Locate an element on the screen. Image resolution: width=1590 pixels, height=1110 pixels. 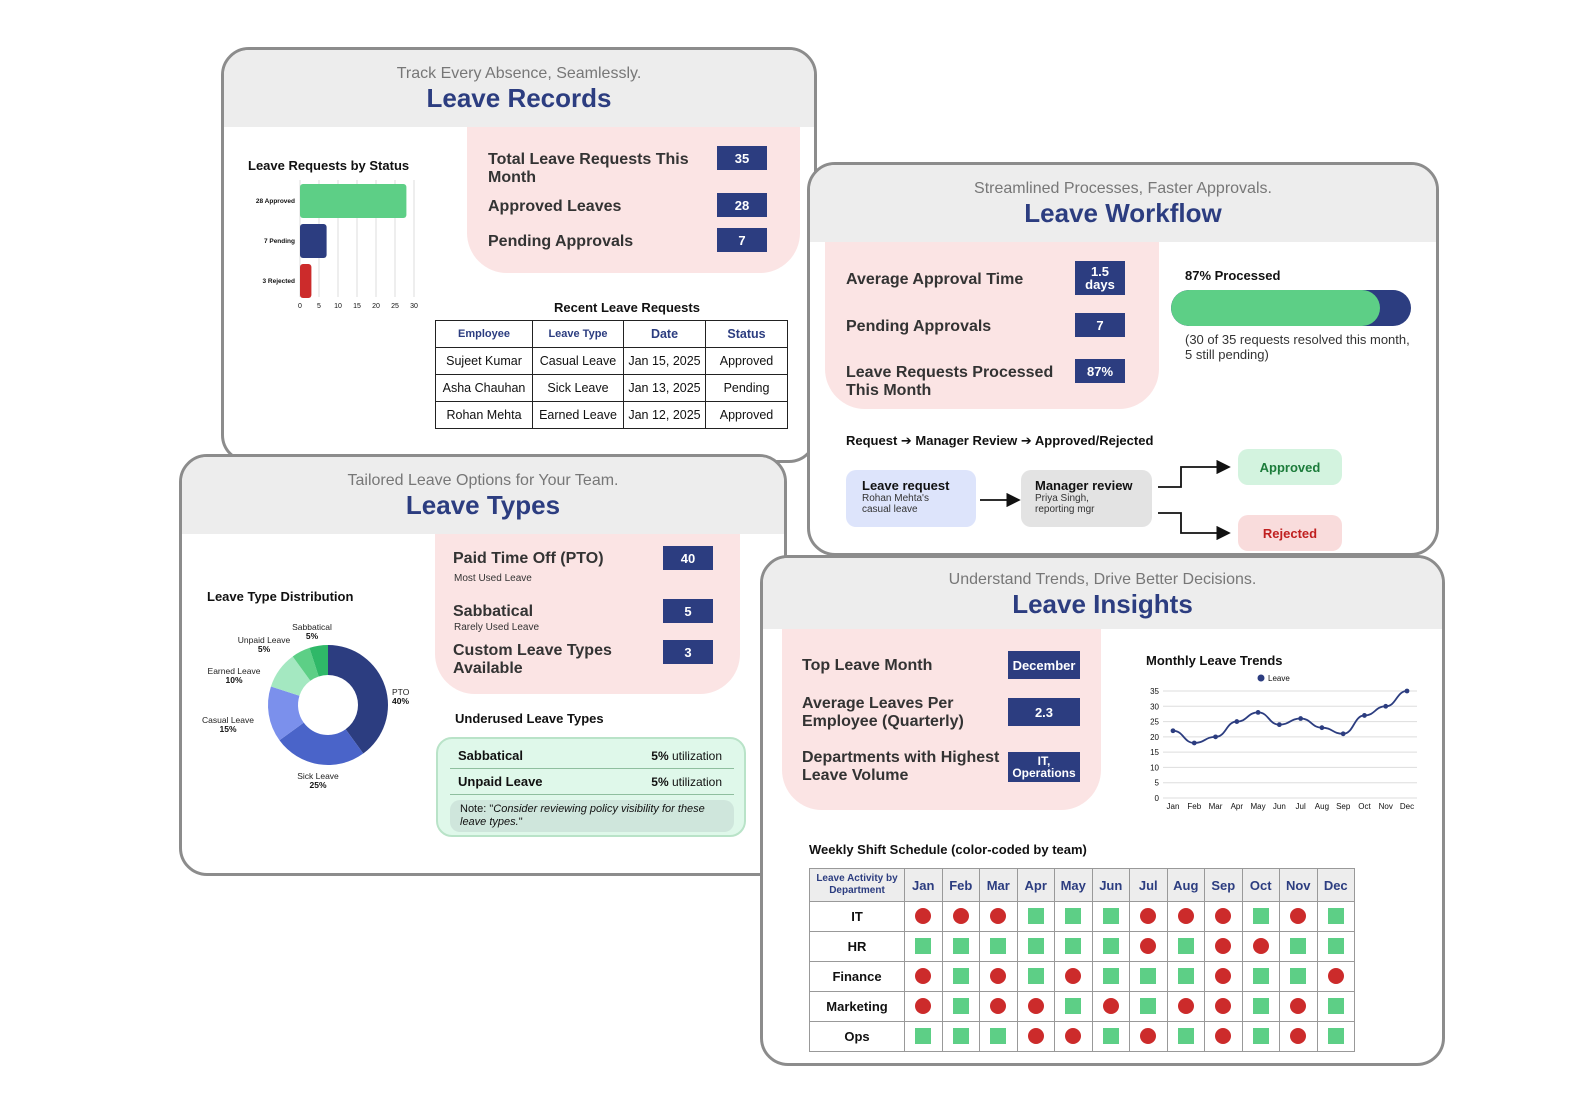
schedule-dept: Marketing is located at coordinates (857, 1006).